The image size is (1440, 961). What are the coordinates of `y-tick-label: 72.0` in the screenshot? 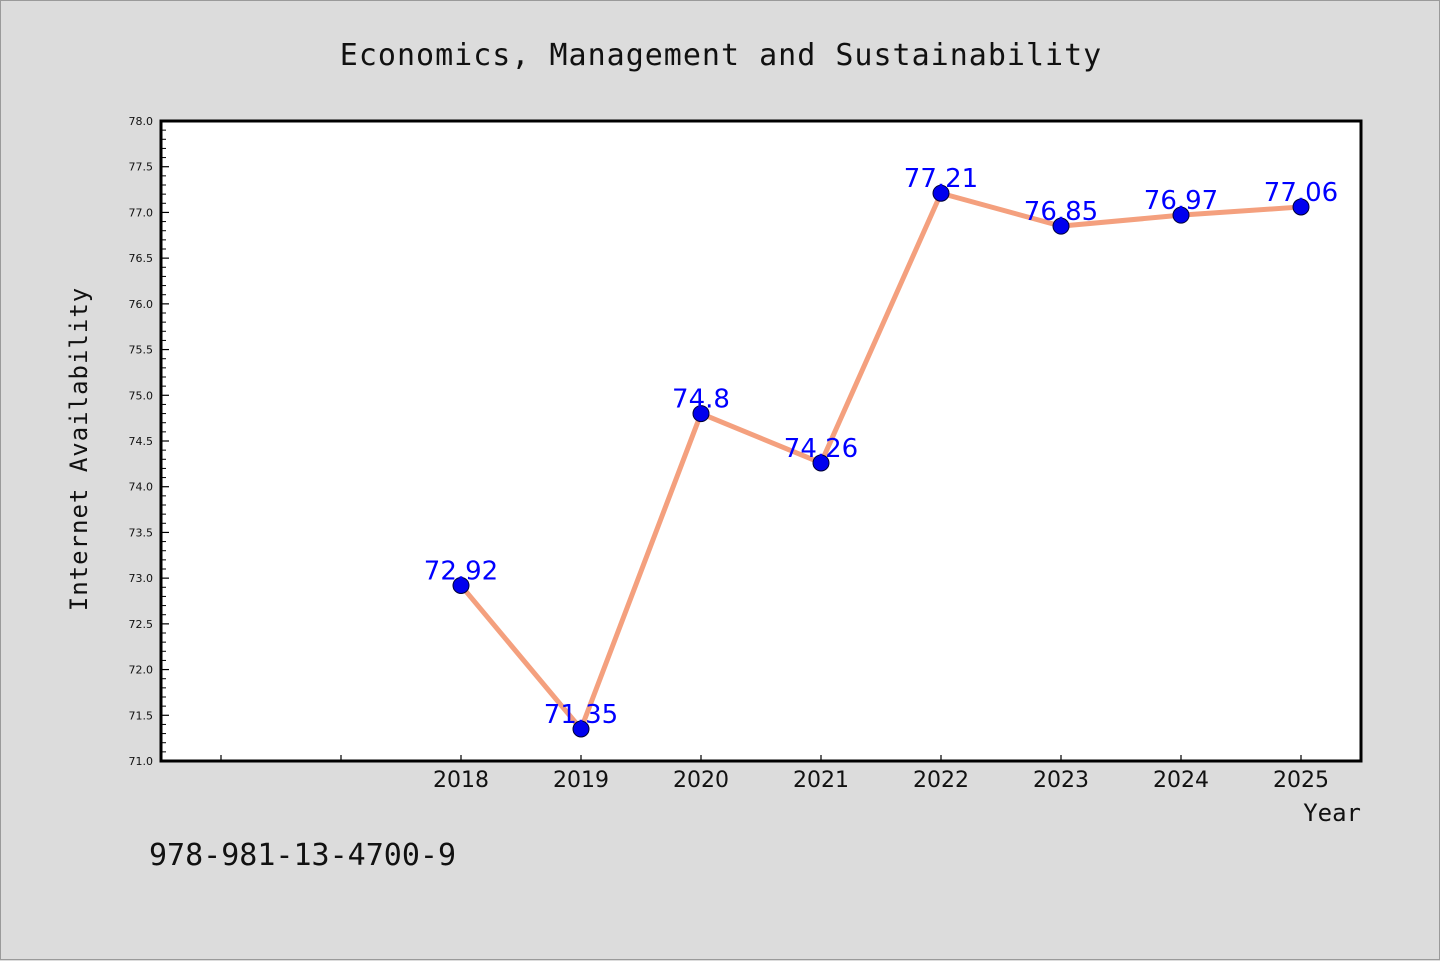 It's located at (141, 670).